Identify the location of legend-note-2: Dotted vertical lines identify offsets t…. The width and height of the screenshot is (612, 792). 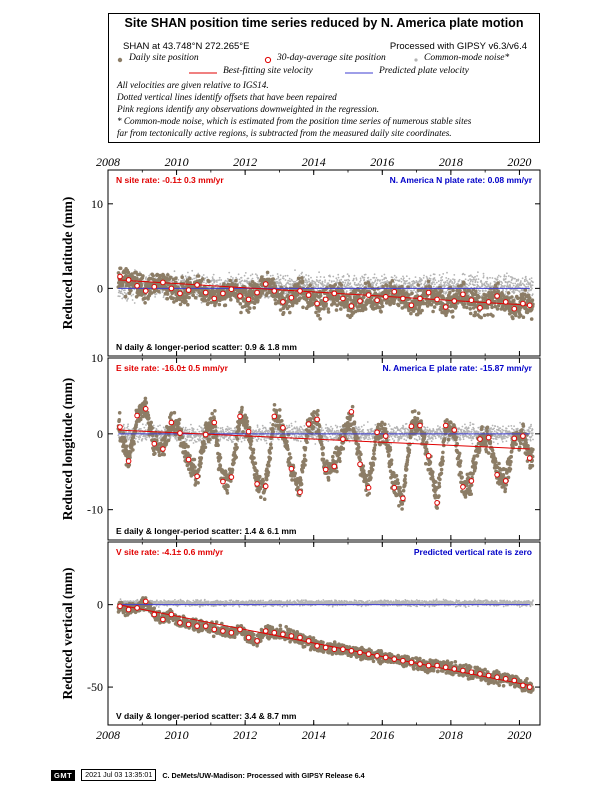
(227, 97).